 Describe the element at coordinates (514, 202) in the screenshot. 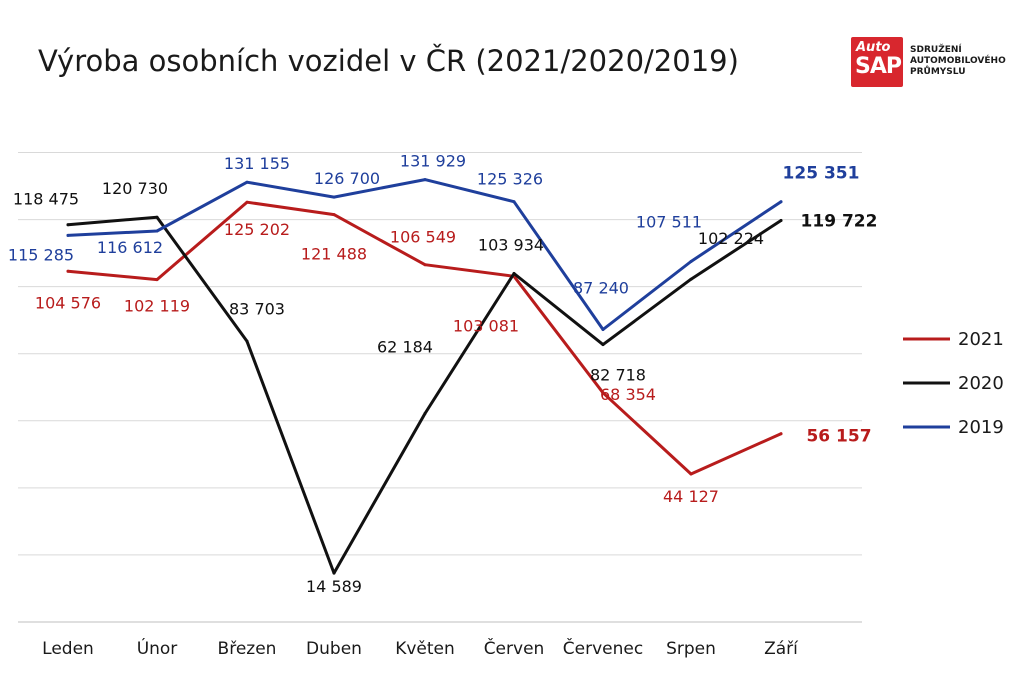

I see `data-point-2019-cerven` at that location.